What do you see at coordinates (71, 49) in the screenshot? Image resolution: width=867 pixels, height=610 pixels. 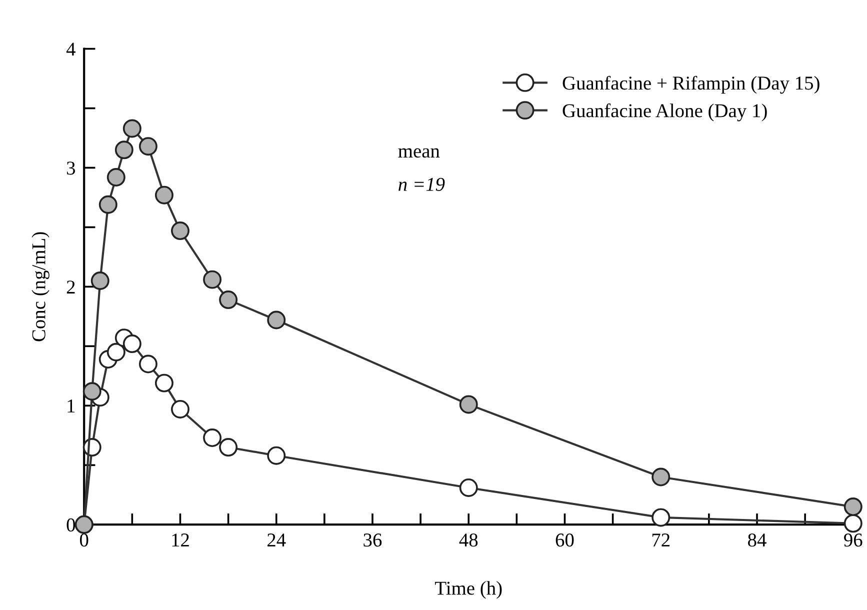 I see `y-tick-label: 4` at bounding box center [71, 49].